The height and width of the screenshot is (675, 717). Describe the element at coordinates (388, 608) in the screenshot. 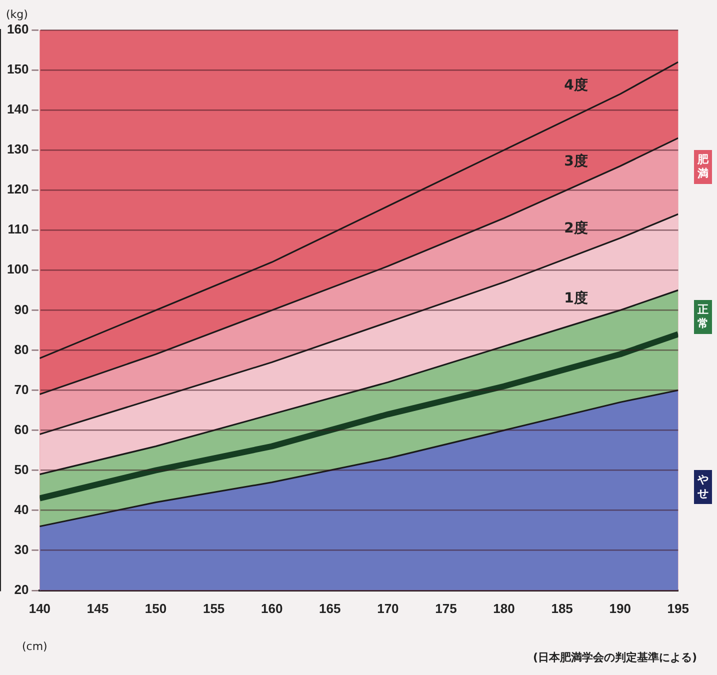

I see `x-tick-label: 170` at that location.